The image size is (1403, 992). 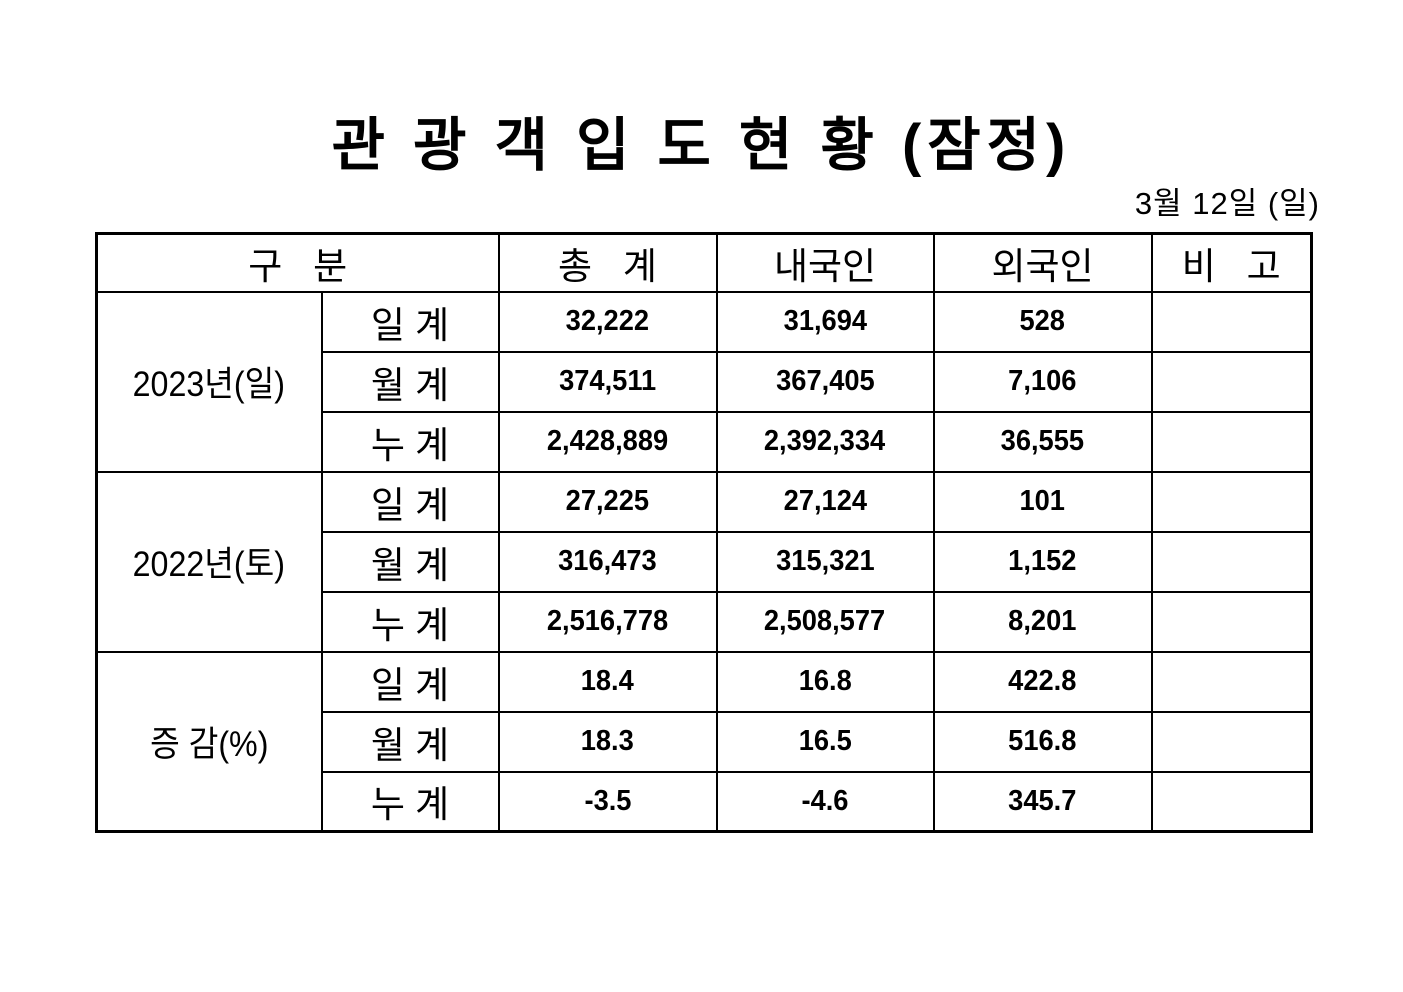 I want to click on value-foreigner: 1,152, so click(x=1042, y=561).